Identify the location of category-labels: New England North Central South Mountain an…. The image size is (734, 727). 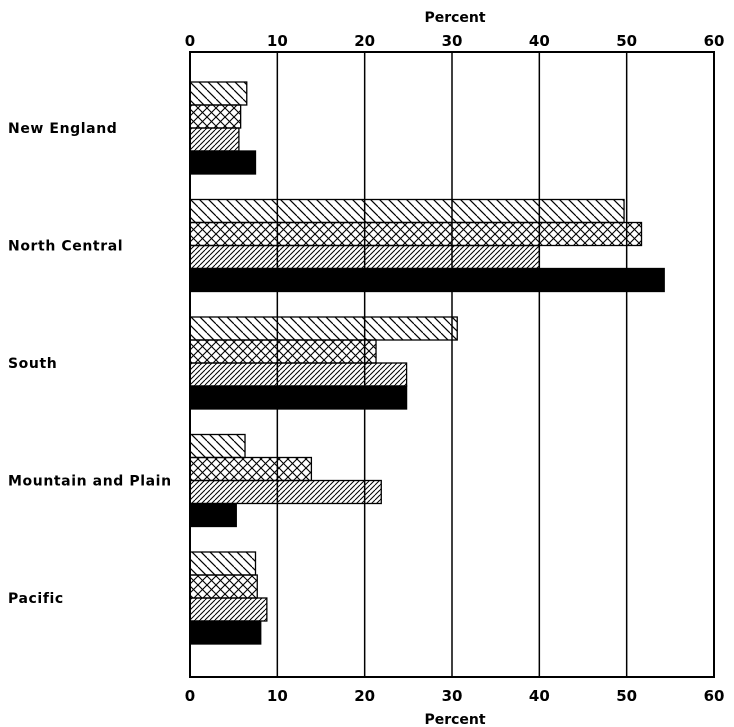
(90, 364).